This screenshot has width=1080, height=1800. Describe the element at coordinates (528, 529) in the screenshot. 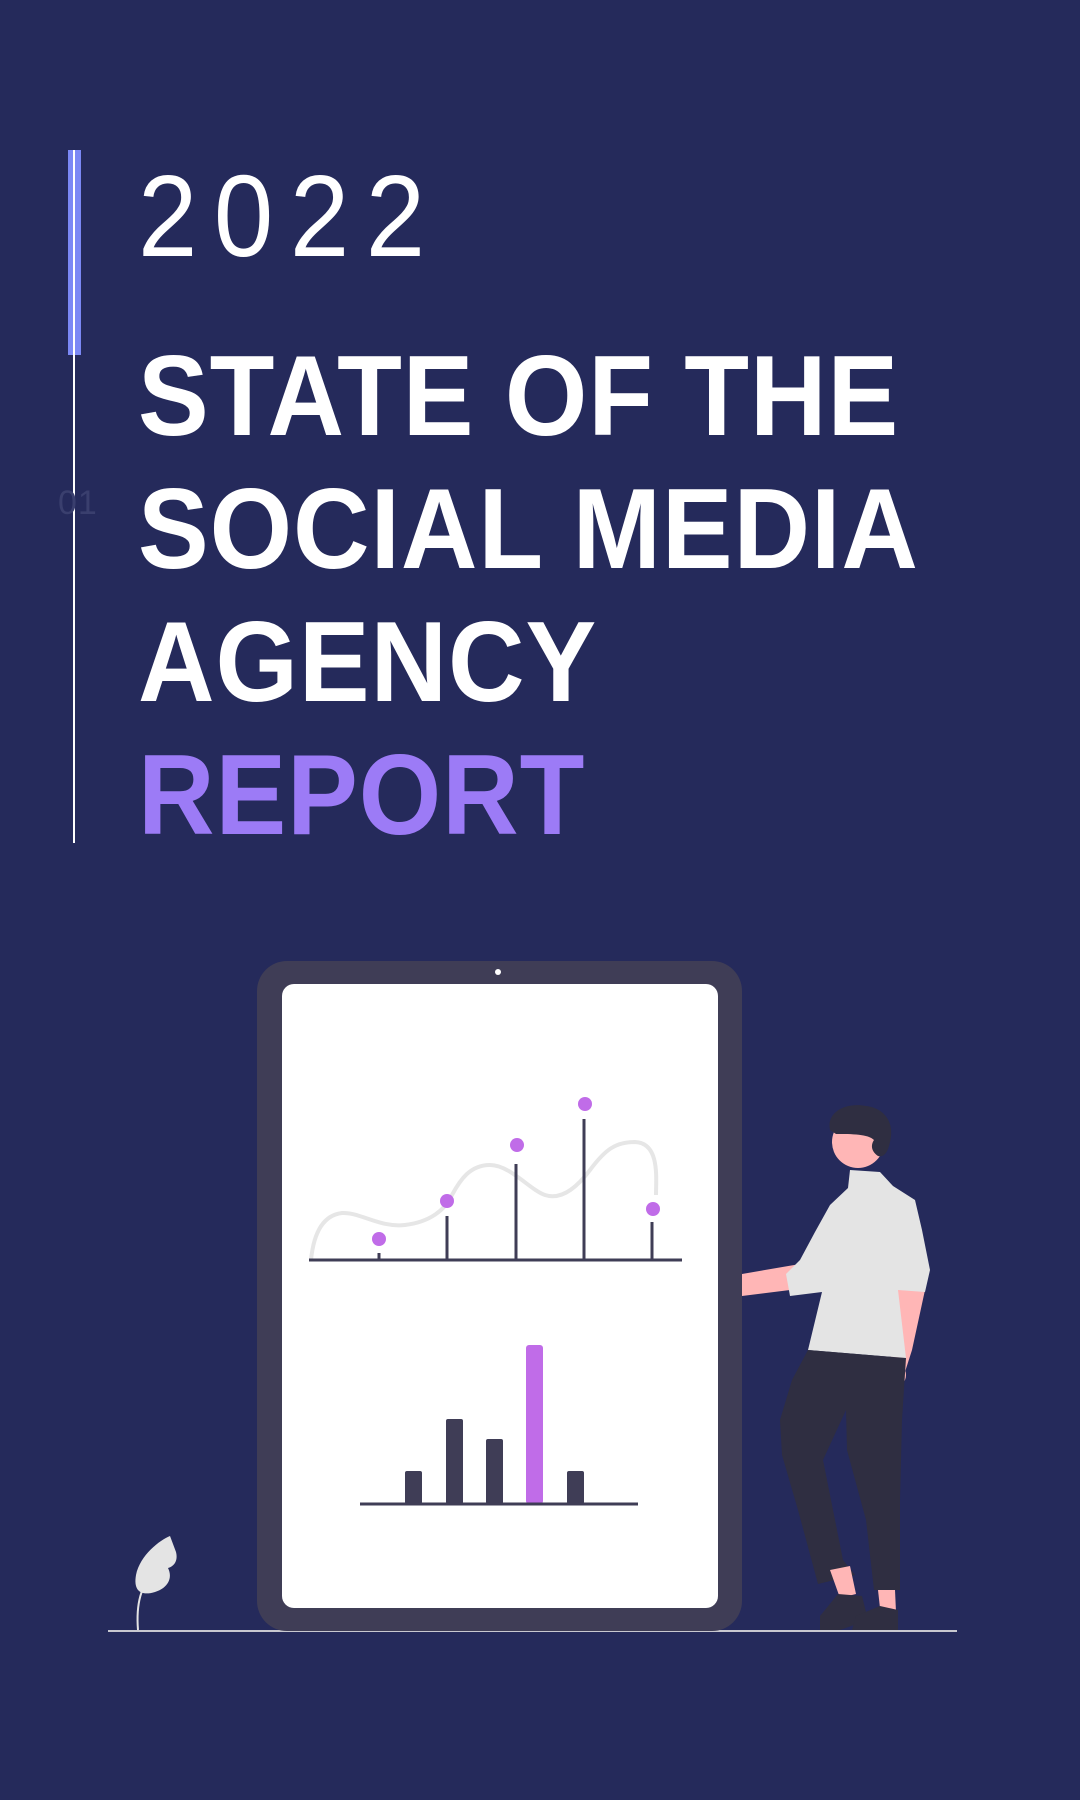

I see `title-line-2: SOCIAL MEDIA` at that location.